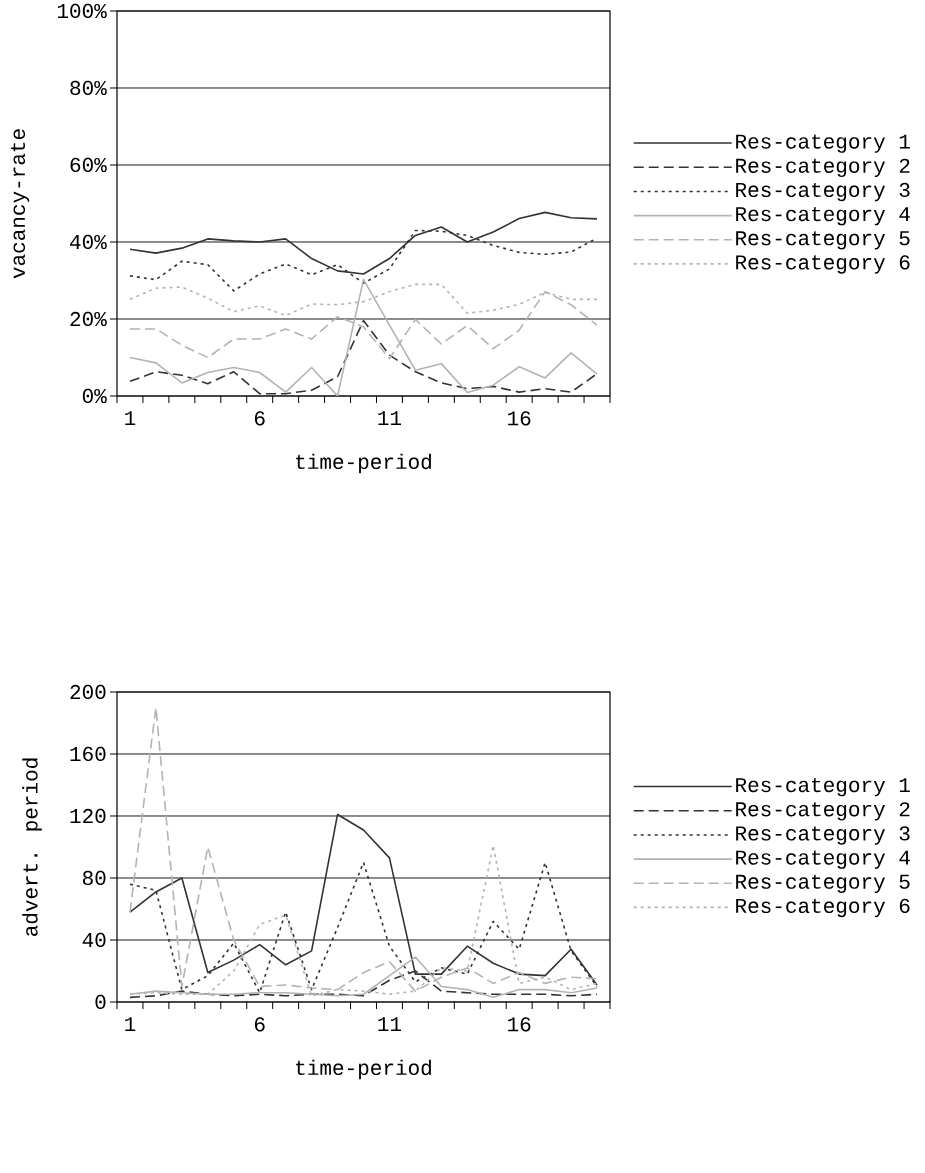  I want to click on y-tick-label: 120, so click(88, 816).